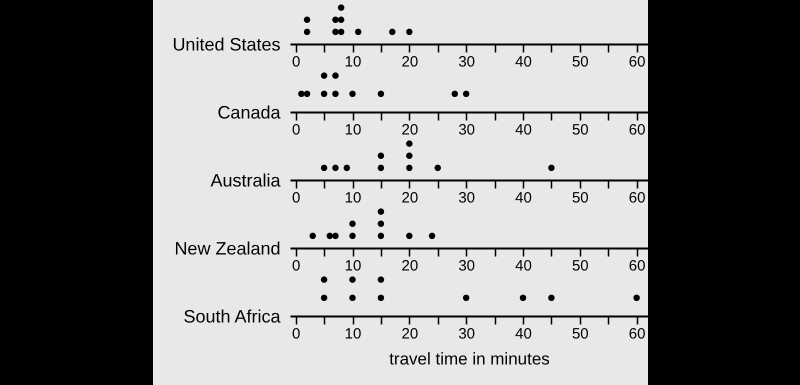 Image resolution: width=800 pixels, height=385 pixels. I want to click on y-axis-title: Australia, so click(246, 180).